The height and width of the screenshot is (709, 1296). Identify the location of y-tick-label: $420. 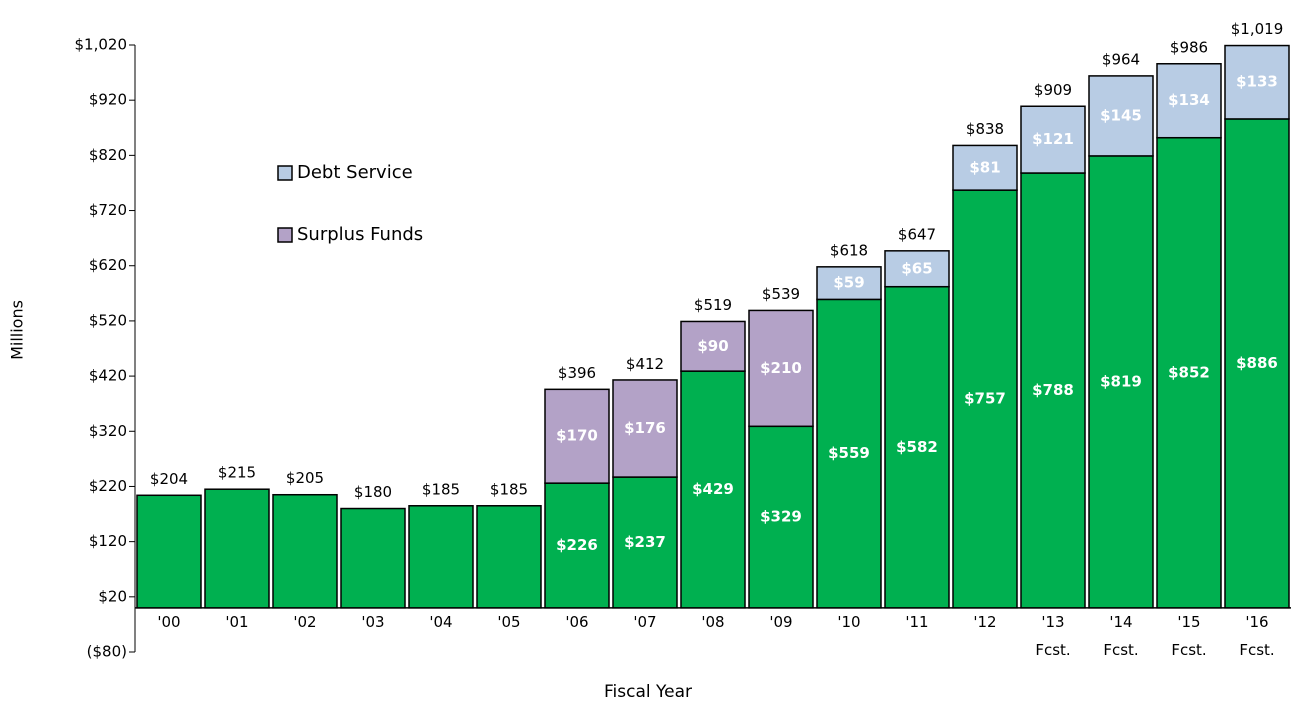
(108, 376).